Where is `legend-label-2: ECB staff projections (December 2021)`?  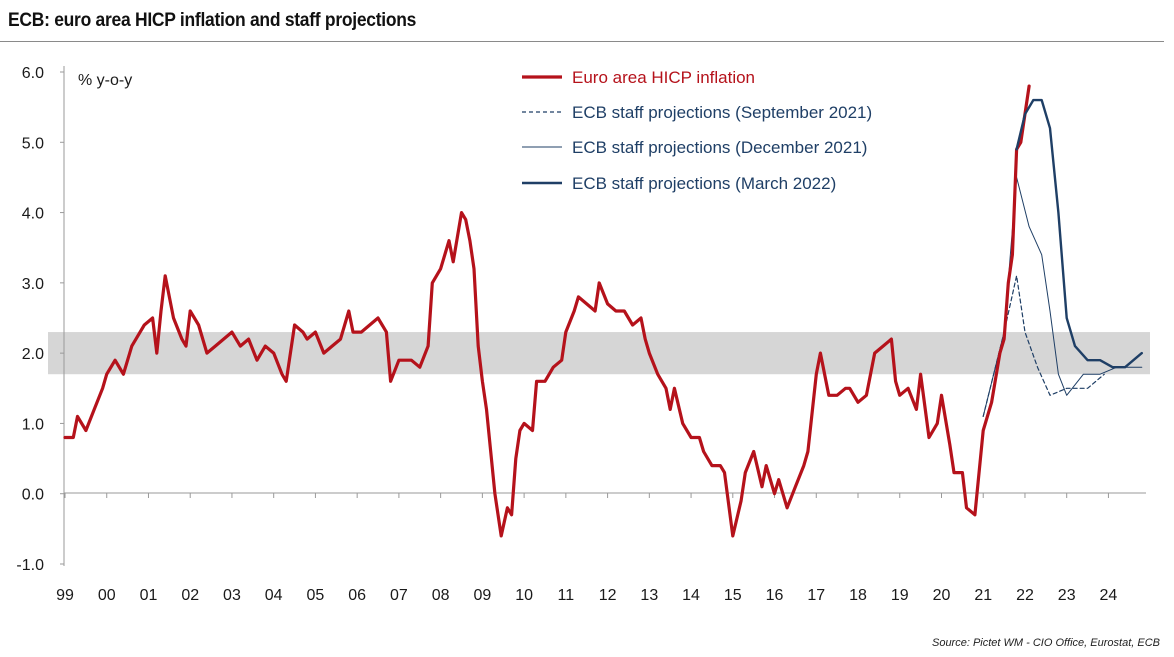 legend-label-2: ECB staff projections (December 2021) is located at coordinates (719, 147).